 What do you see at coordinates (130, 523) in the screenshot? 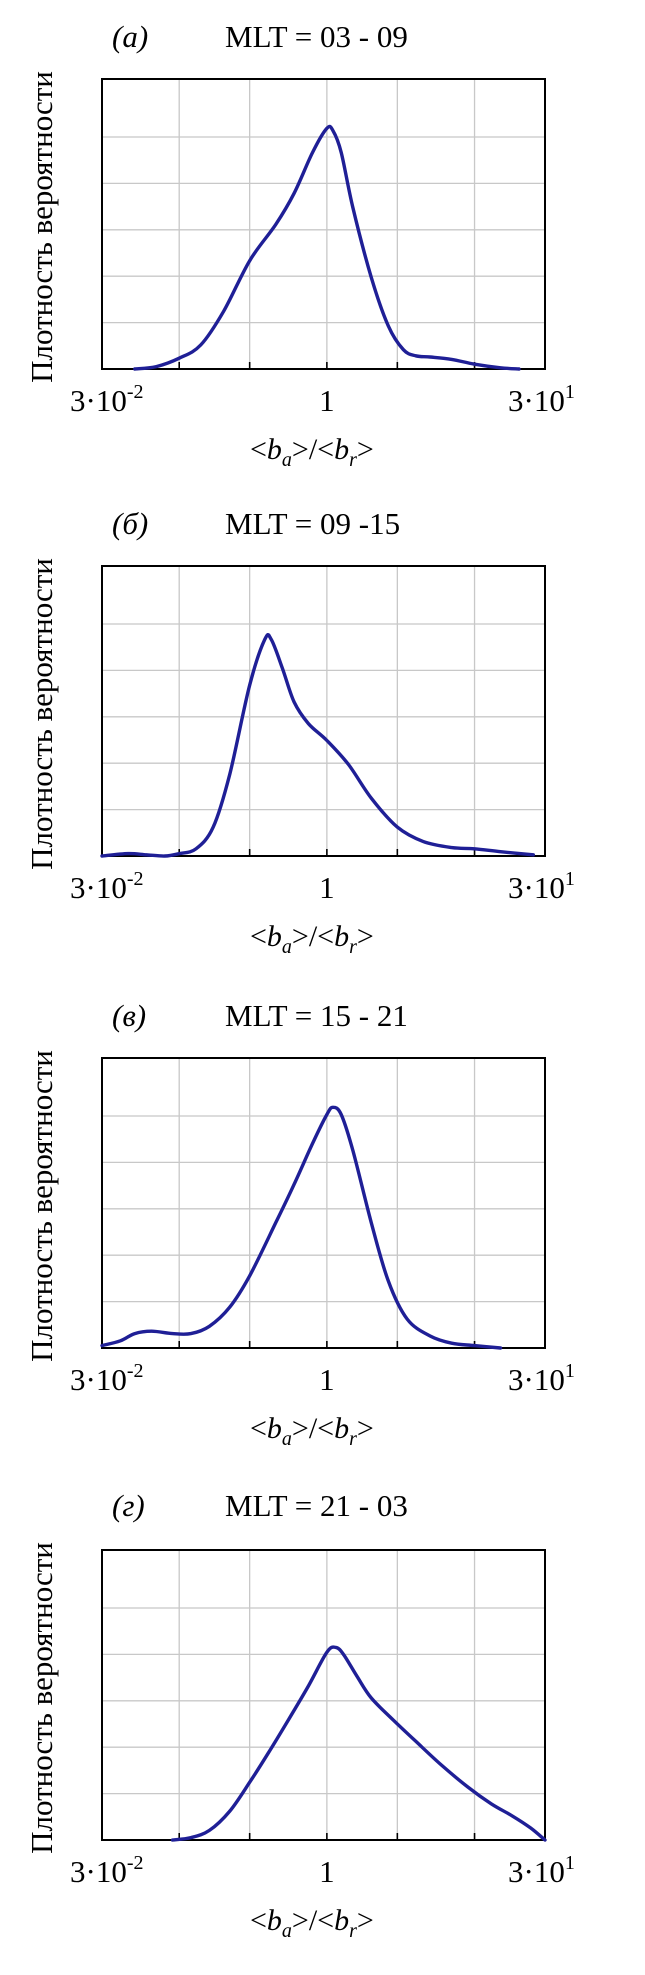
I see `panel-label: (б)` at bounding box center [130, 523].